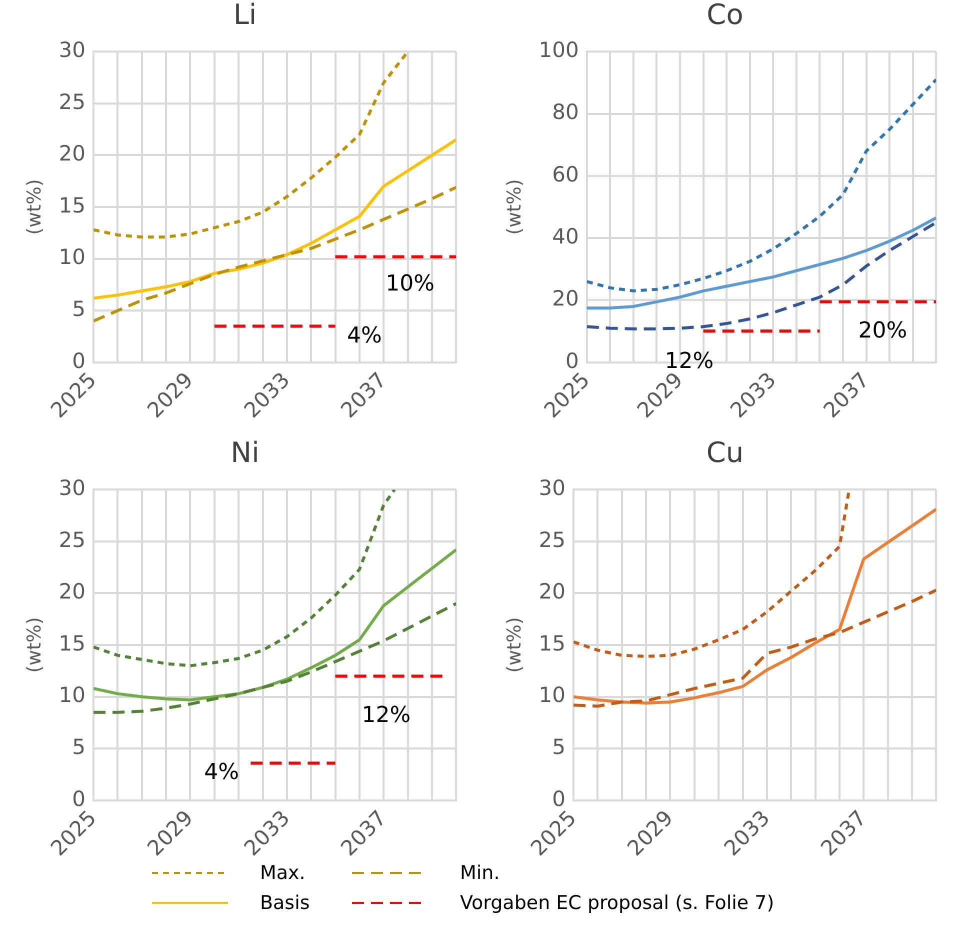 The height and width of the screenshot is (932, 969). Describe the element at coordinates (565, 236) in the screenshot. I see `y-tick-label: 40` at that location.